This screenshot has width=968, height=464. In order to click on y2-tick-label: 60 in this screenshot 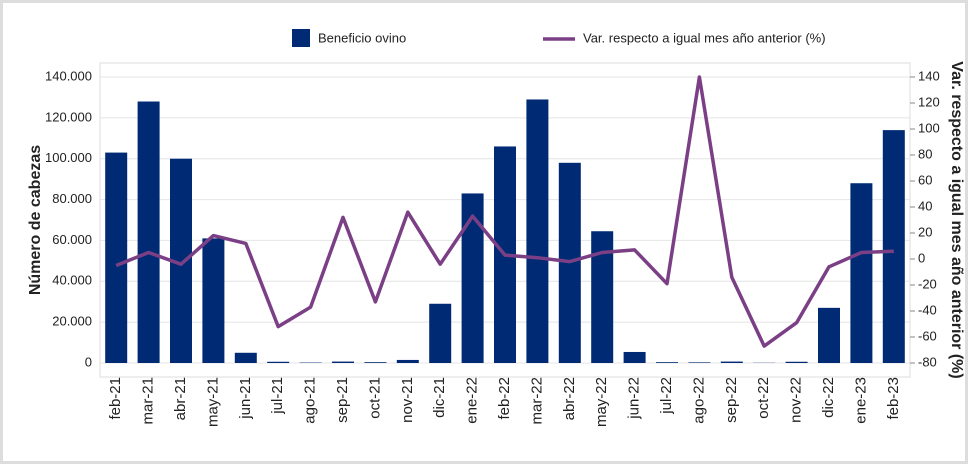, I will do `click(925, 179)`.